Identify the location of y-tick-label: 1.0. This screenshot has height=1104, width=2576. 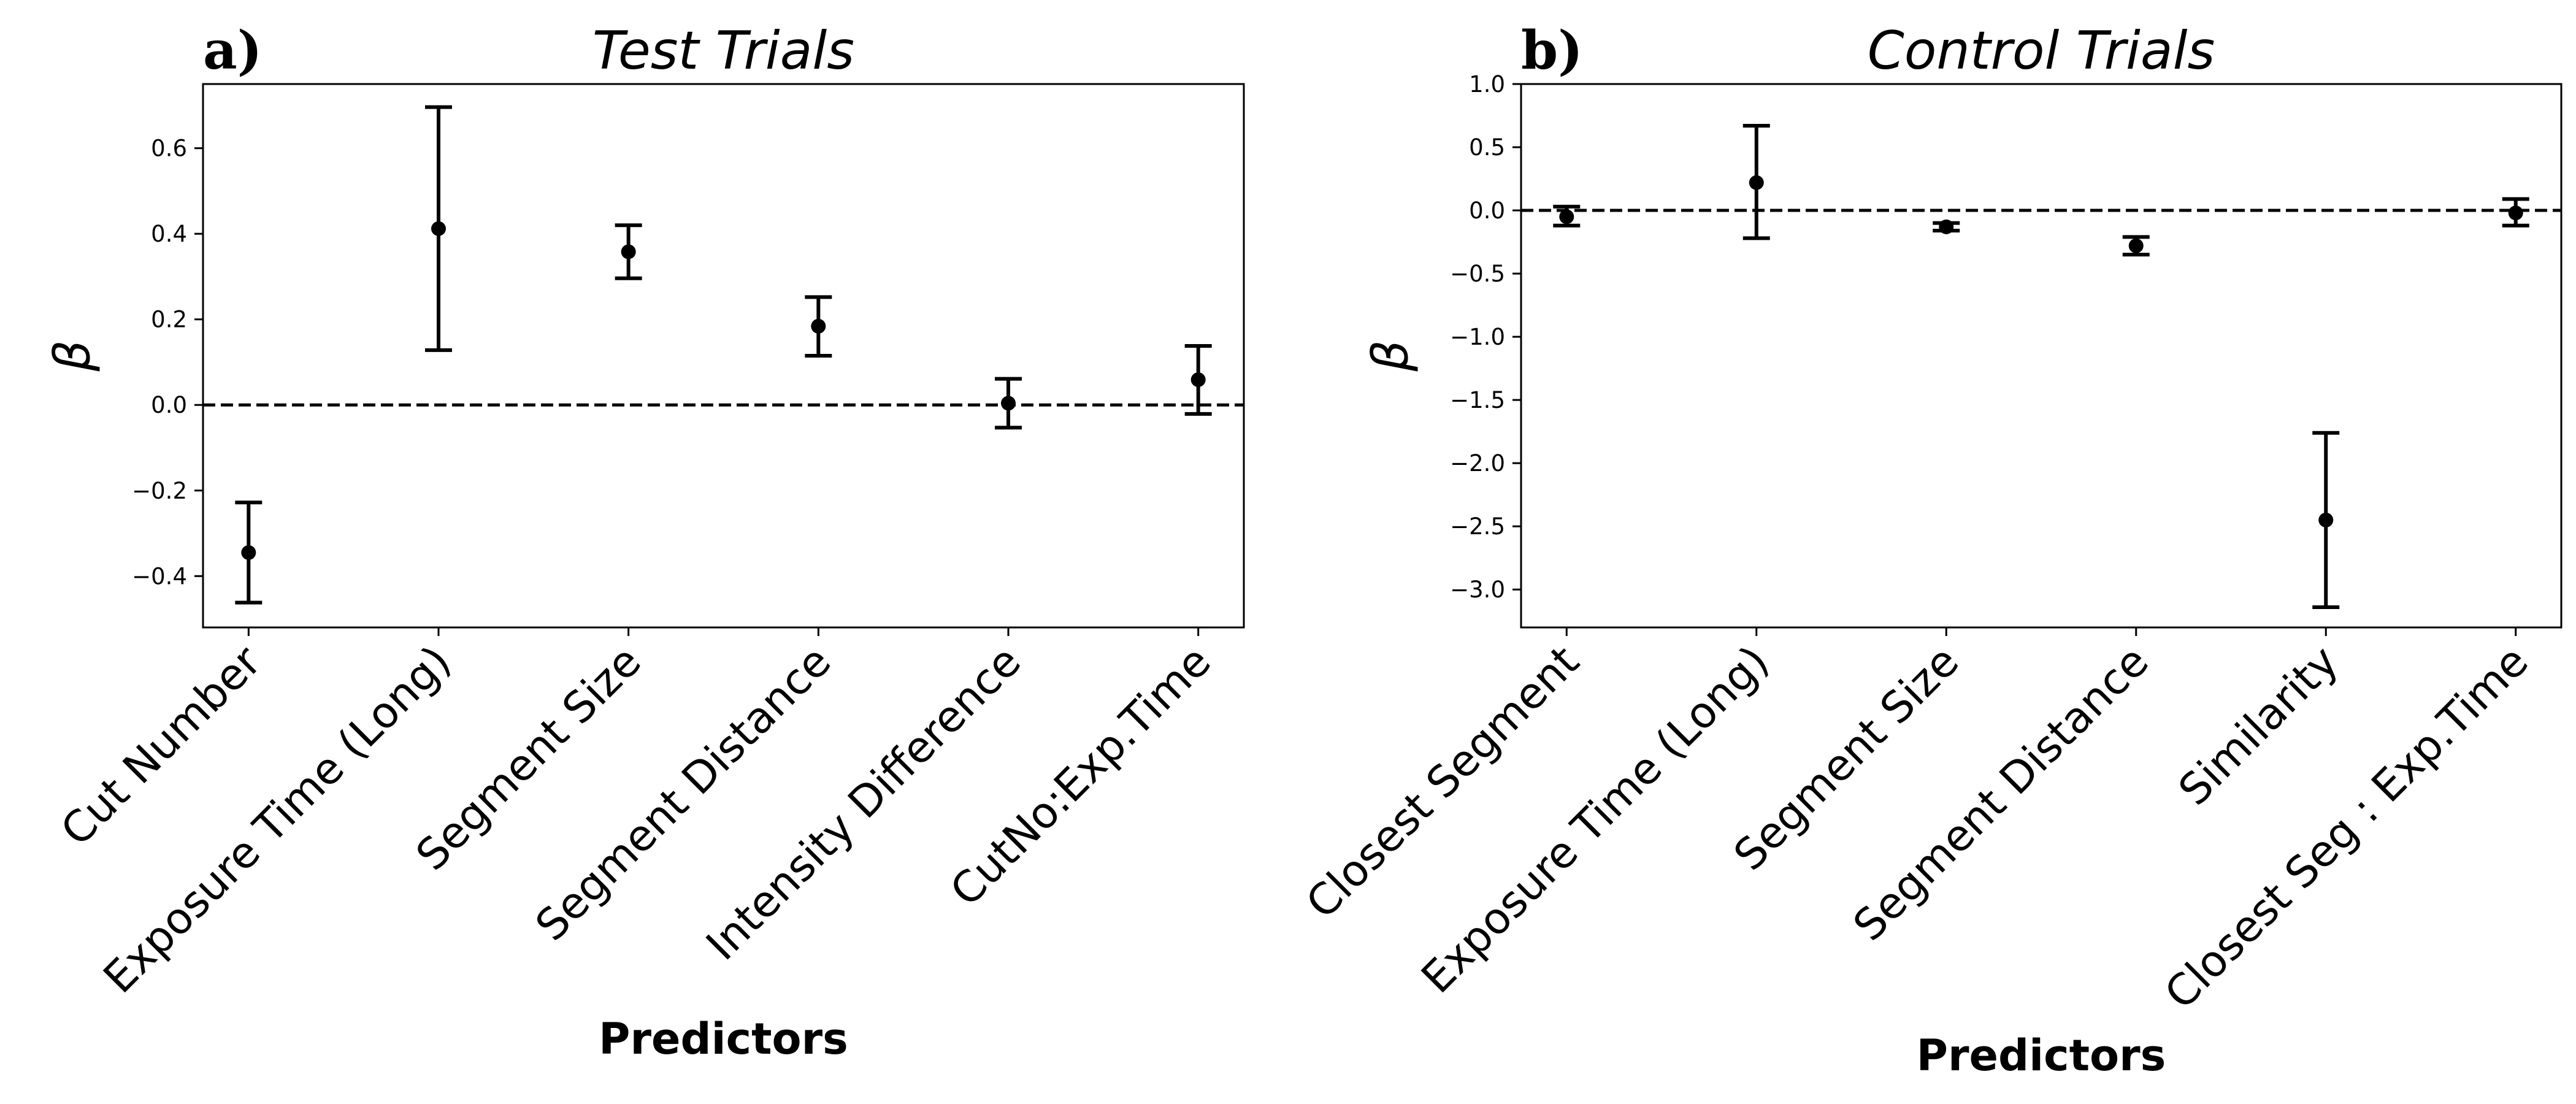
(1487, 84).